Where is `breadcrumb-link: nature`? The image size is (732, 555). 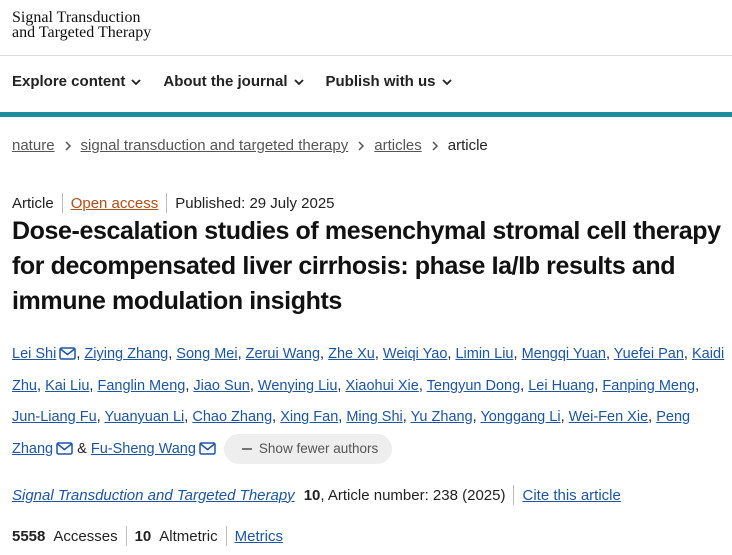 breadcrumb-link: nature is located at coordinates (33, 145).